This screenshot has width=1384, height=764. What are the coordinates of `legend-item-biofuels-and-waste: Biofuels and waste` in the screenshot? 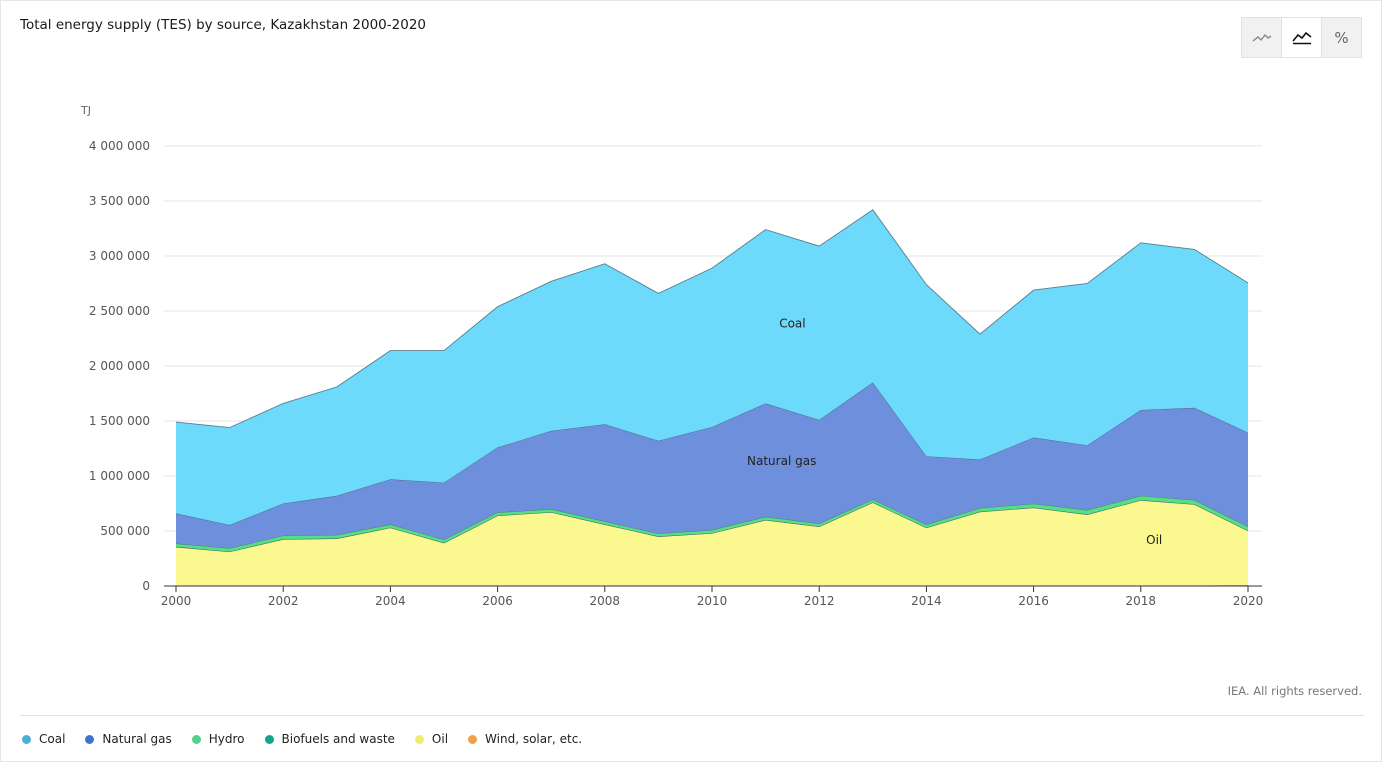 It's located at (329, 739).